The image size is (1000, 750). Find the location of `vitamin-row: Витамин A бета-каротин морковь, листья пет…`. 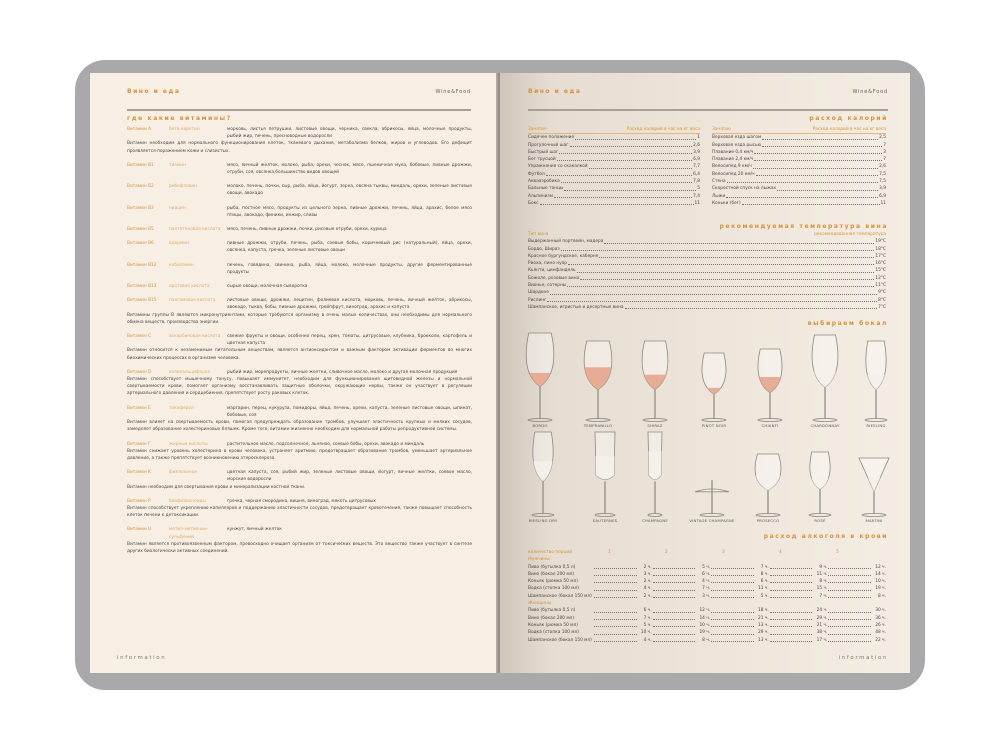

vitamin-row: Витамин A бета-каротин морковь, листья пет… is located at coordinates (299, 133).